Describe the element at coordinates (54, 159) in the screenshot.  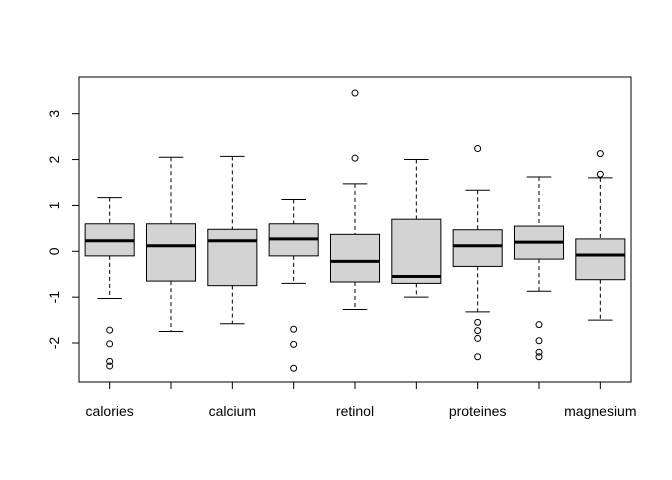
I see `y-tick-label: 2` at that location.